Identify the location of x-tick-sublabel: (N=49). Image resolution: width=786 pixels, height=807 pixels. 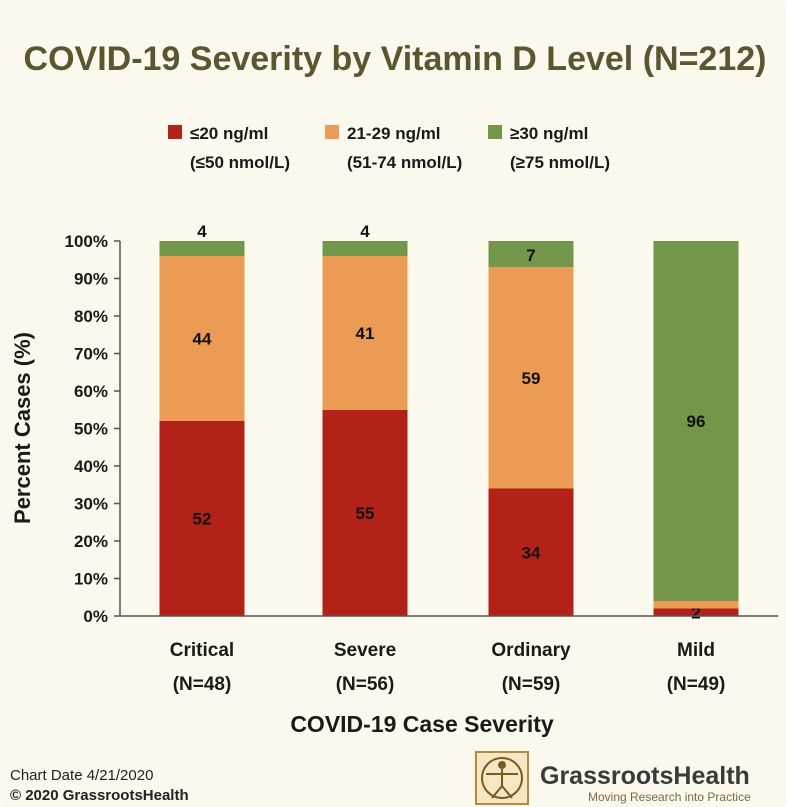
(696, 684).